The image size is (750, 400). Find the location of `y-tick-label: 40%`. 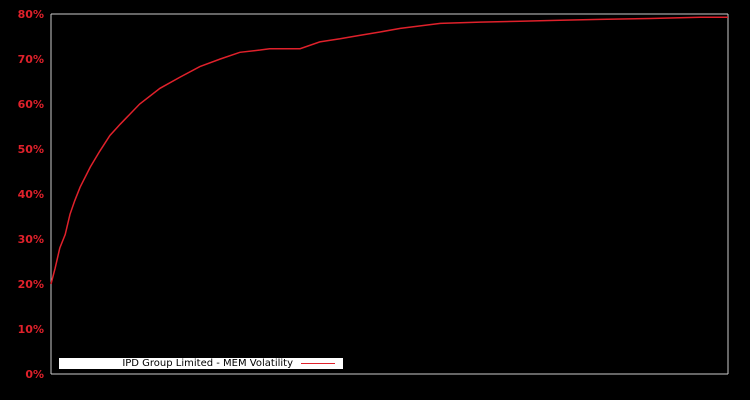

y-tick-label: 40% is located at coordinates (31, 194).